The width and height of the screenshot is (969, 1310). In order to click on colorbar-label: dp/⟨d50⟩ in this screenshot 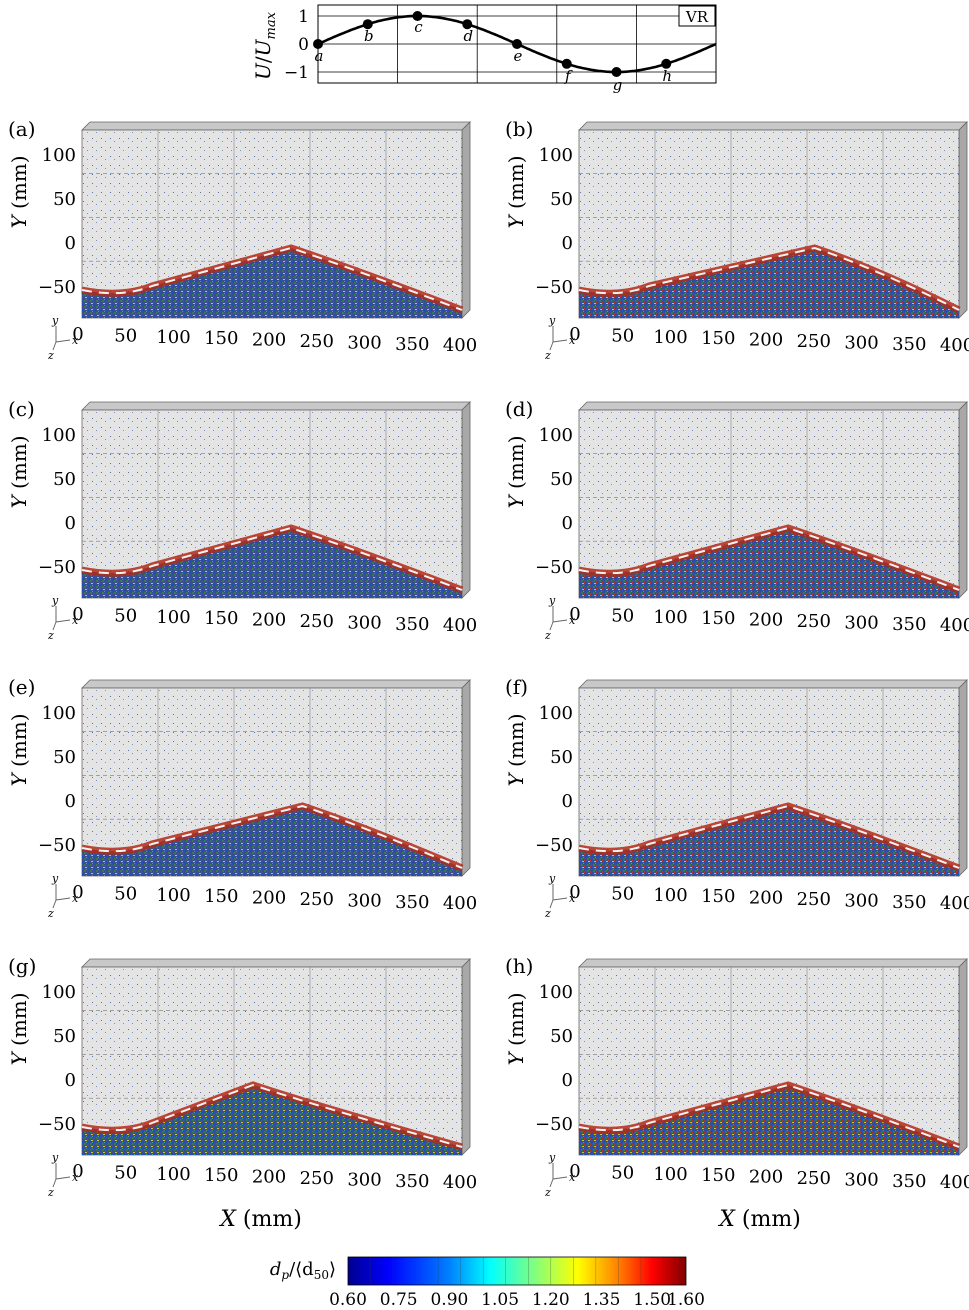, I will do `click(303, 1270)`.